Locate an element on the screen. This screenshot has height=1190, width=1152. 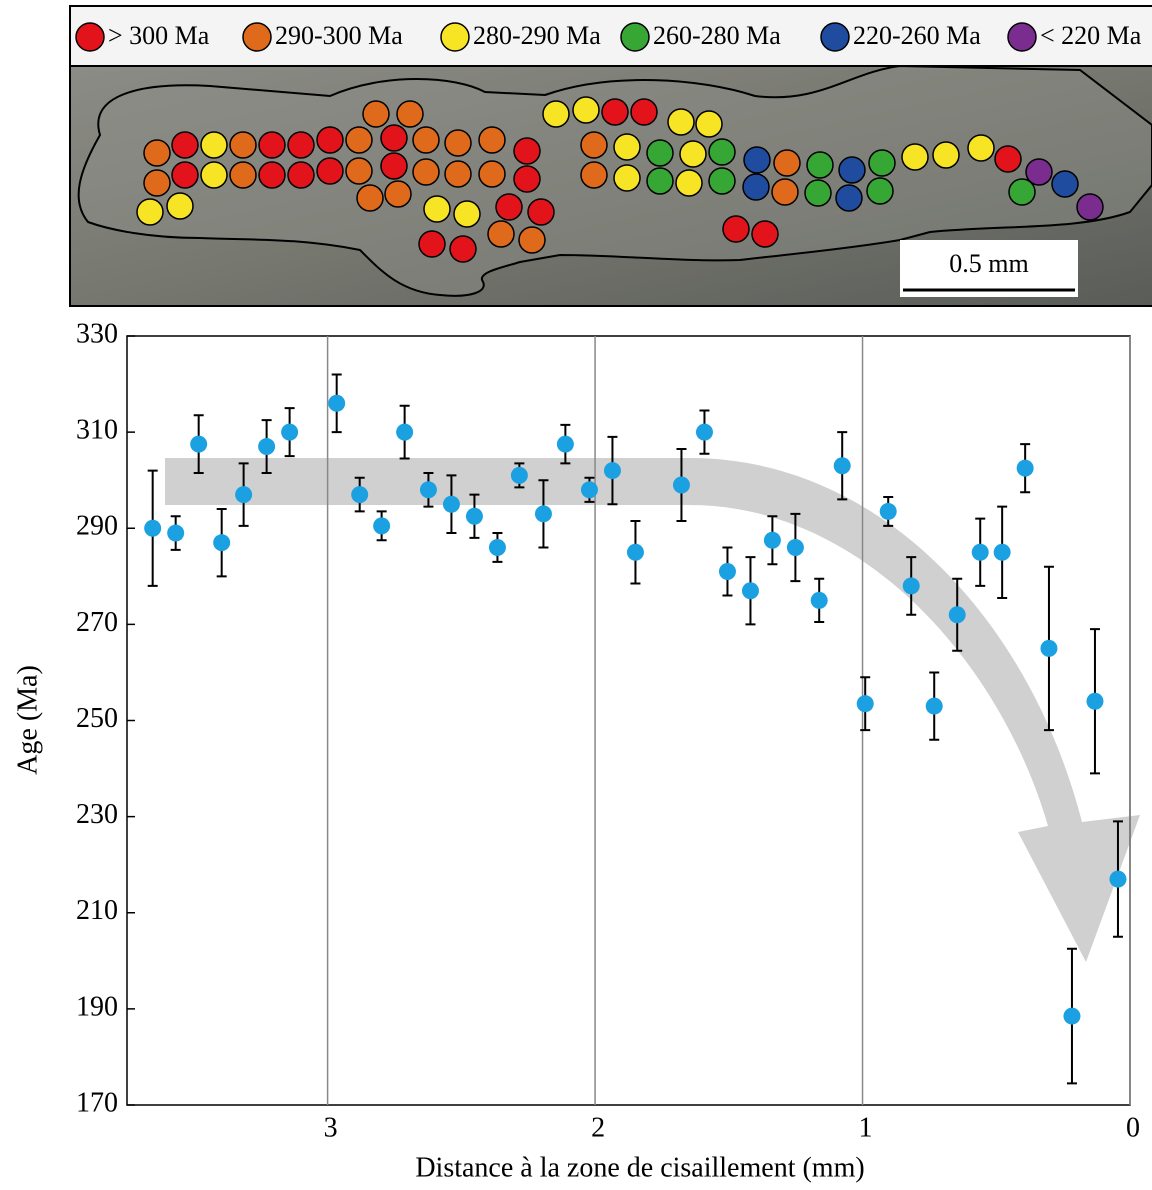
y-tick-label: 310 is located at coordinates (97, 430).